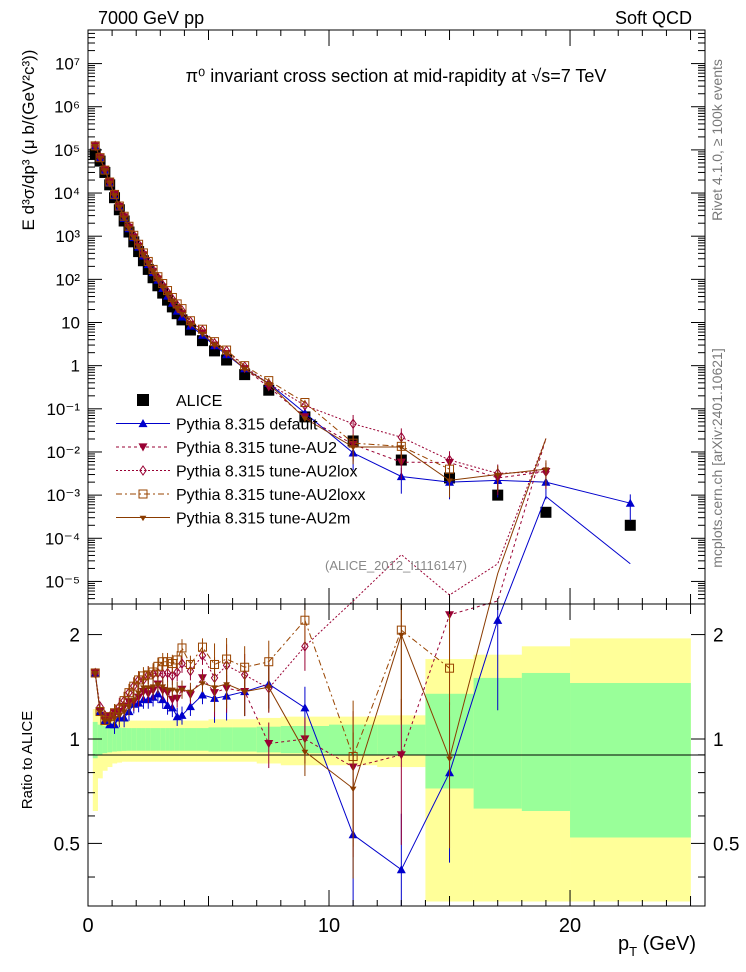  Describe the element at coordinates (657, 946) in the screenshot. I see `x-axis-label: pT (GeV)` at that location.